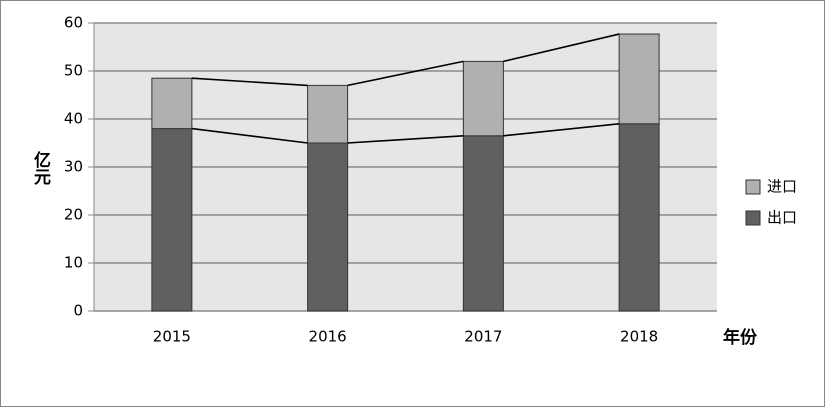  I want to click on x-axis-label: 年份, so click(740, 337).